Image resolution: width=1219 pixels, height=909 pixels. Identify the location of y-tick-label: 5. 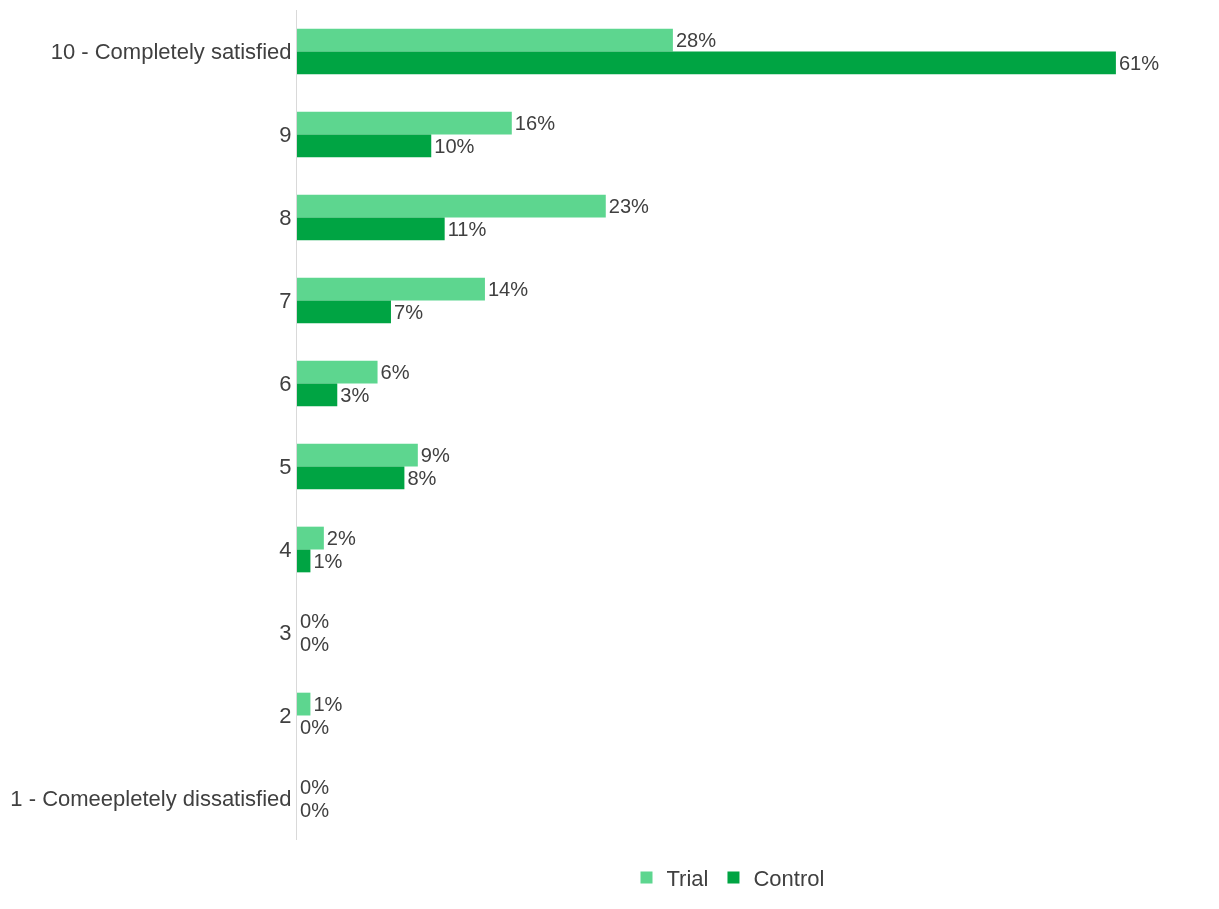
(285, 467).